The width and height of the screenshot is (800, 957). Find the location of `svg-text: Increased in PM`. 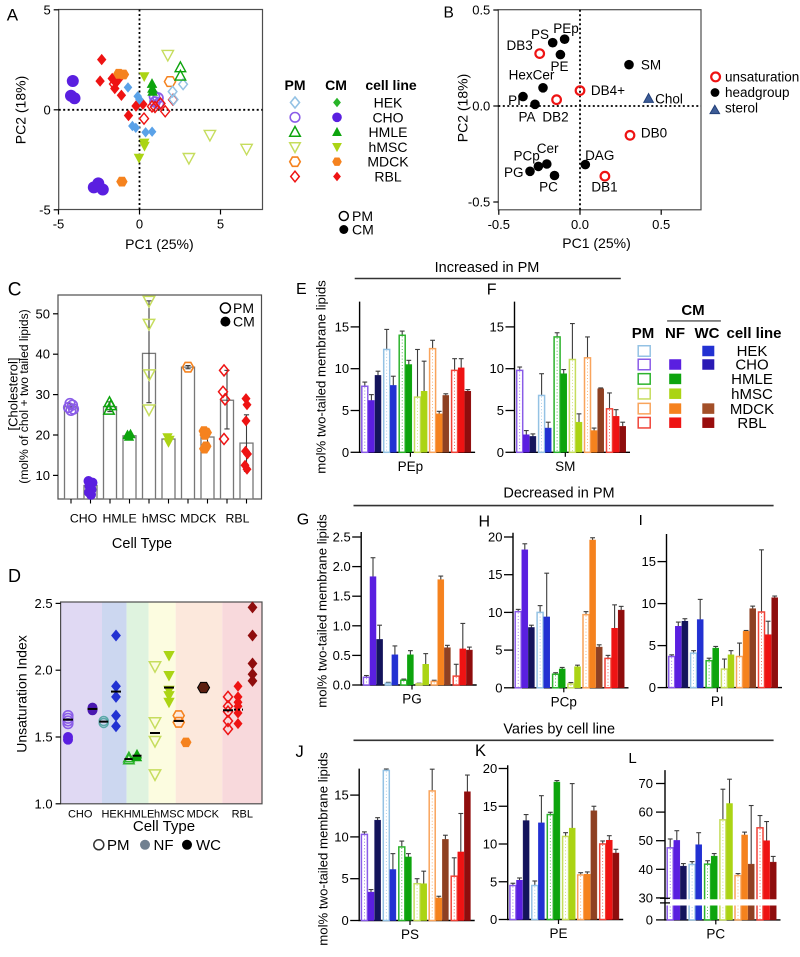

svg-text: Increased in PM is located at coordinates (487, 268).